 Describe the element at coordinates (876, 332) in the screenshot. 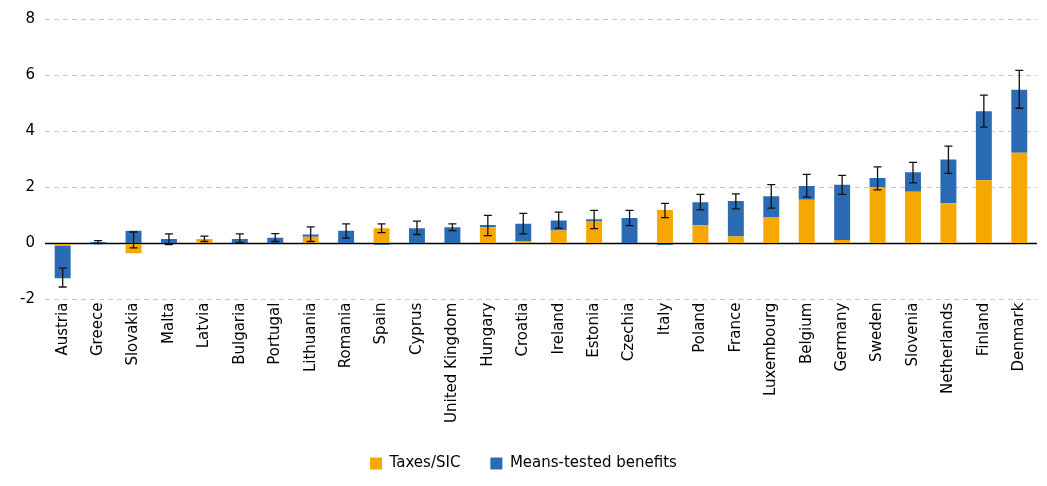

I see `x-tick-label: Sweden` at that location.